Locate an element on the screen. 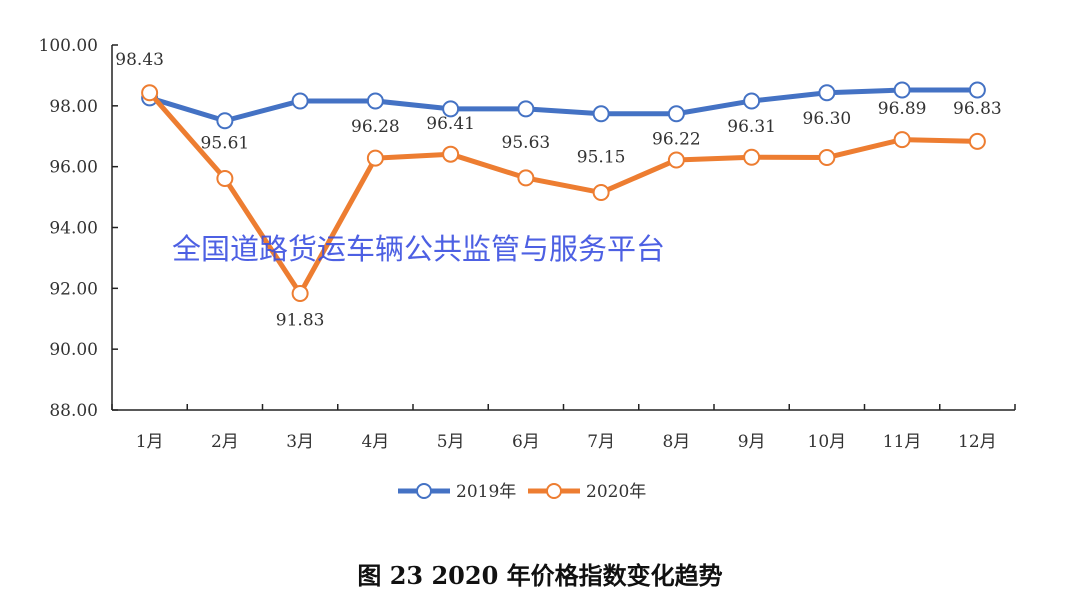 The height and width of the screenshot is (601, 1080). legend-label: 2020年 is located at coordinates (616, 492).